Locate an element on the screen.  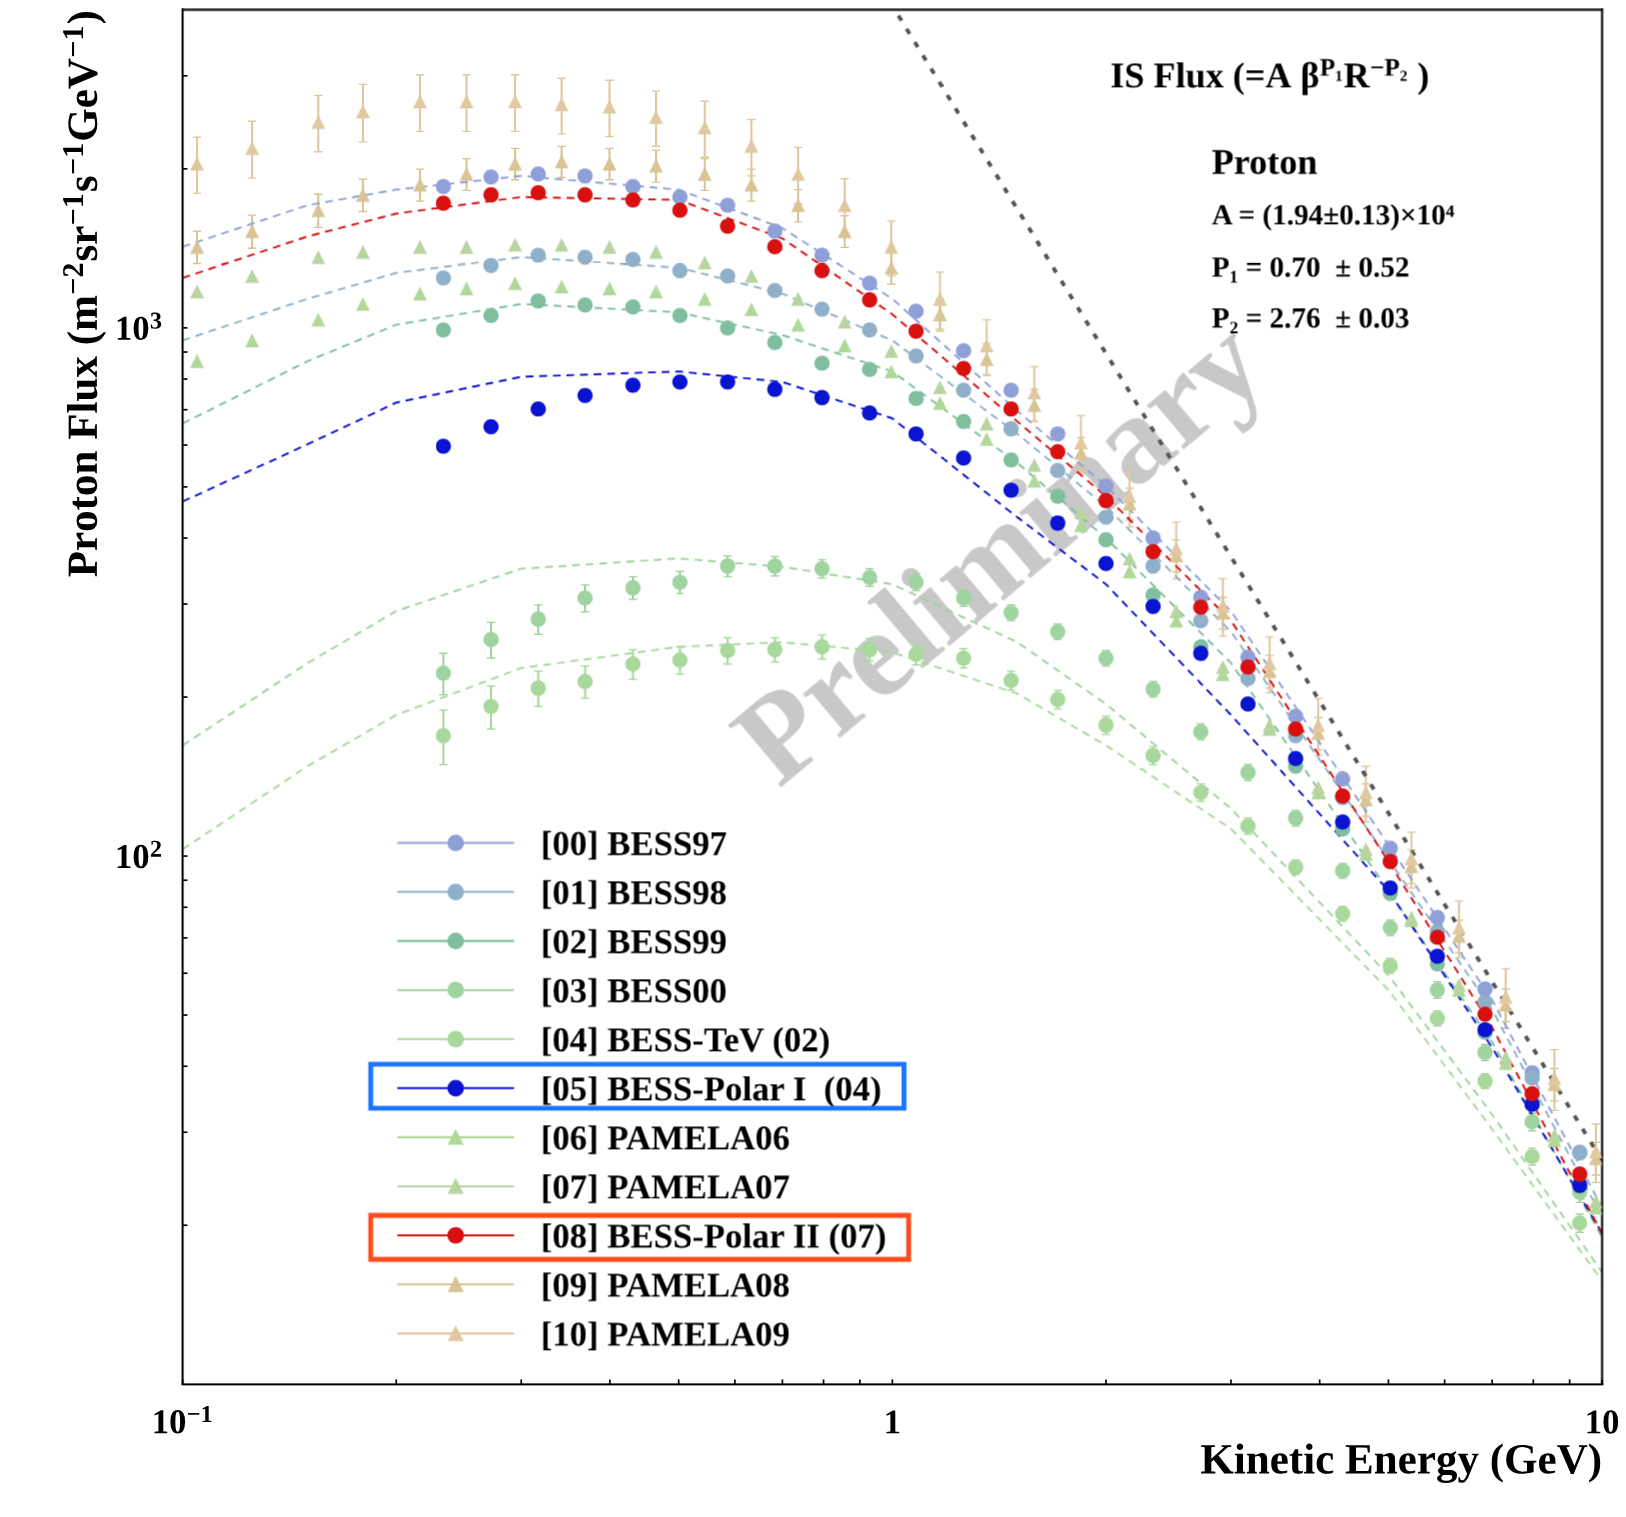
annotation: IS Flux (=A β$^{P₁}$R$^{−P₂}$ ) is located at coordinates (1269, 77).